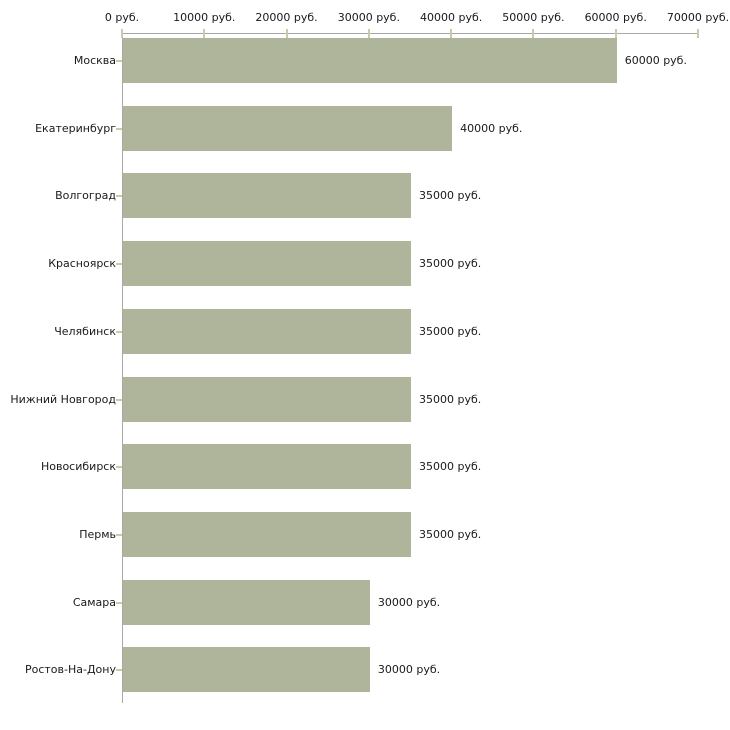 The height and width of the screenshot is (730, 730). Describe the element at coordinates (451, 17) in the screenshot. I see `x-tick-label: 40000 руб.` at that location.